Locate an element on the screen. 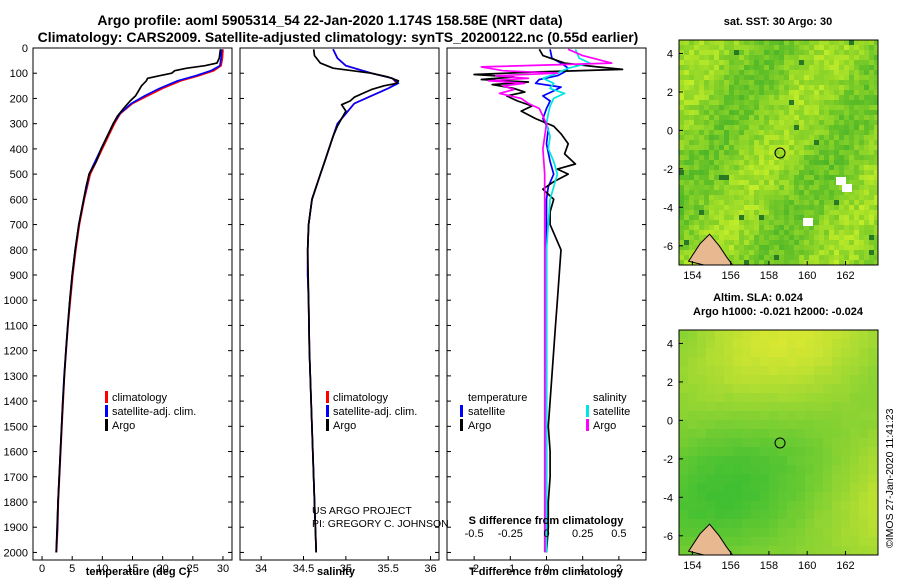 This screenshot has width=900, height=580. salinity-legend: climatology satellite-adj. clim. Argo is located at coordinates (371, 411).